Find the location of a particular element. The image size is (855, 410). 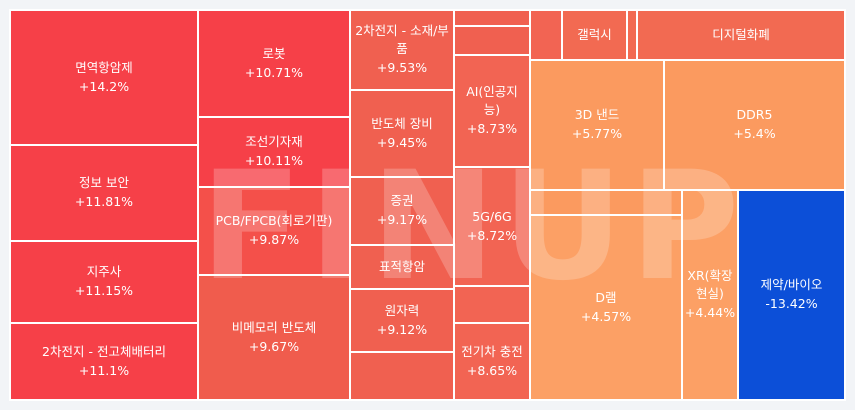

tile-pcb: PCB/FPCB(회로기판) +9.87% is located at coordinates (274, 231).